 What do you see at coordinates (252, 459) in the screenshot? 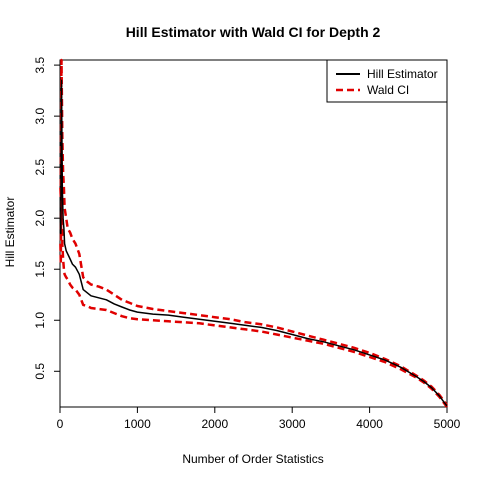
I see `x-axis-label: Number of Order Statistics` at bounding box center [252, 459].